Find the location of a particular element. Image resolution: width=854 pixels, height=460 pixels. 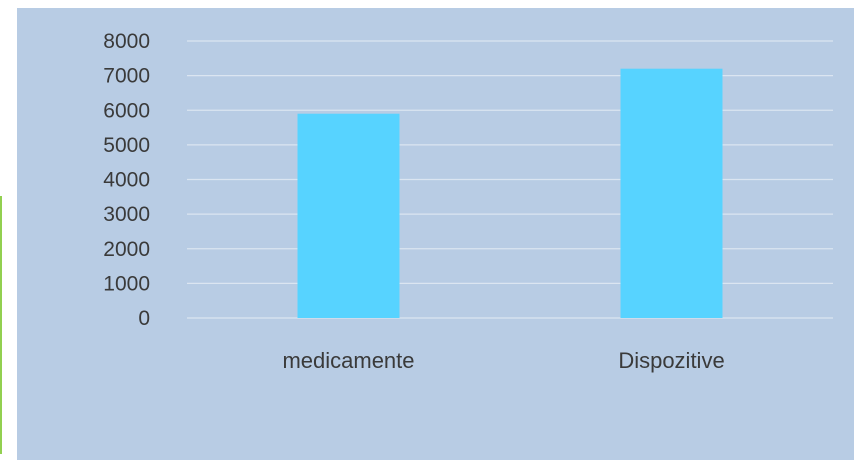

y-tick-label-4000: 4000 is located at coordinates (126, 180).